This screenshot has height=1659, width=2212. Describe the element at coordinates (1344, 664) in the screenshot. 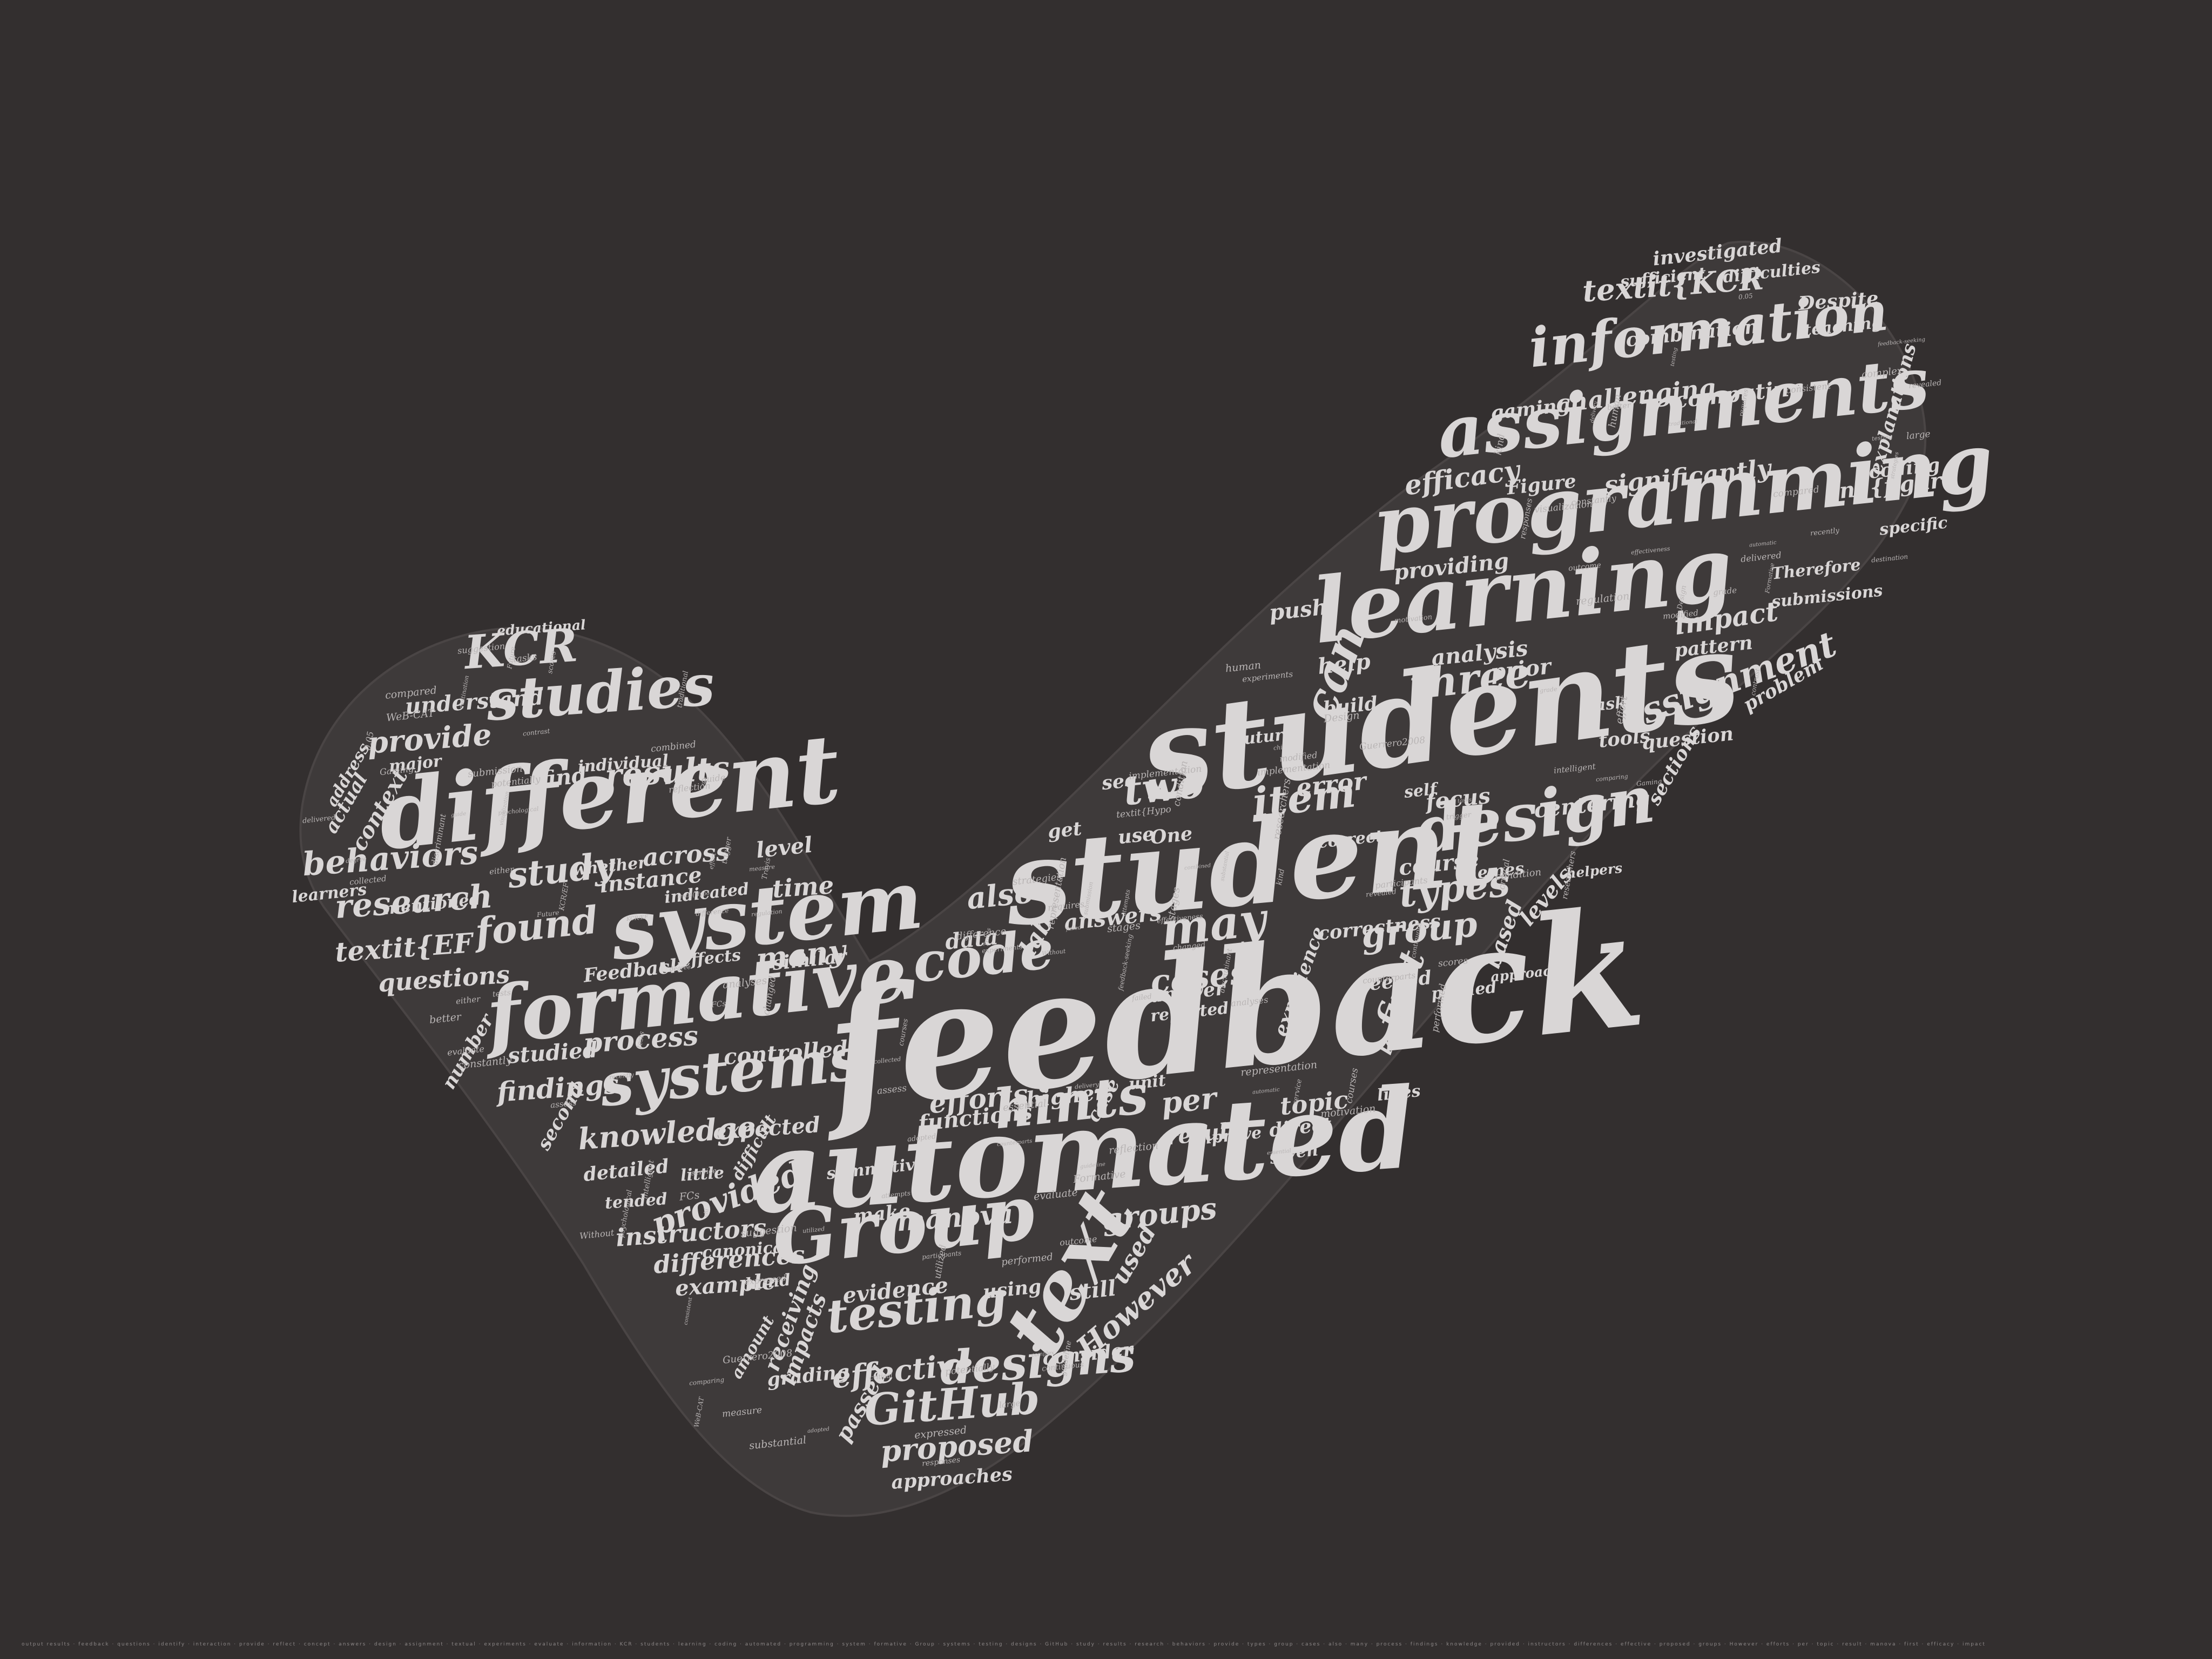

I see `word-help: help` at that location.